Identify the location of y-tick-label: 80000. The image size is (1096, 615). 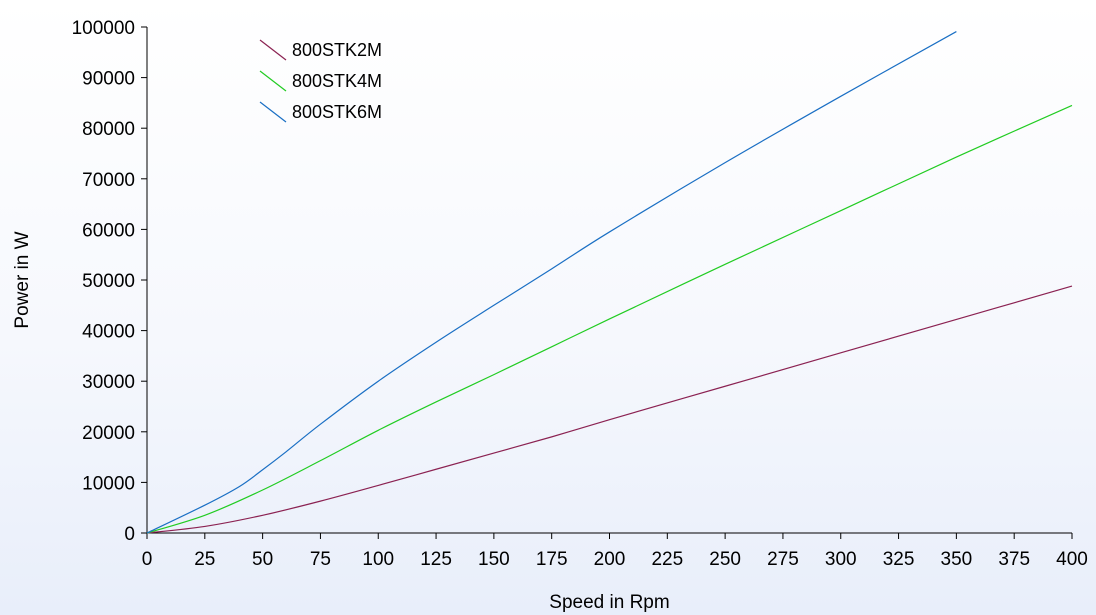
(108, 129).